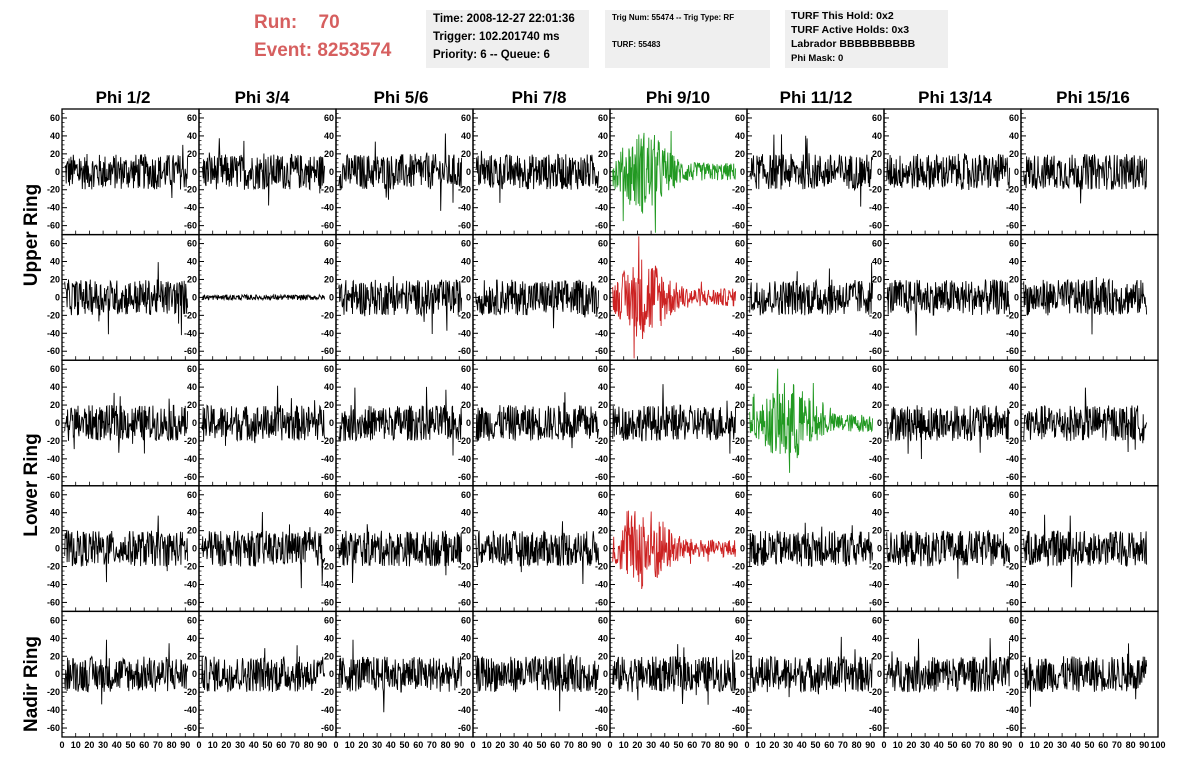 The image size is (1196, 784). Describe the element at coordinates (487, 745) in the screenshot. I see `x-tick-label: 10` at that location.